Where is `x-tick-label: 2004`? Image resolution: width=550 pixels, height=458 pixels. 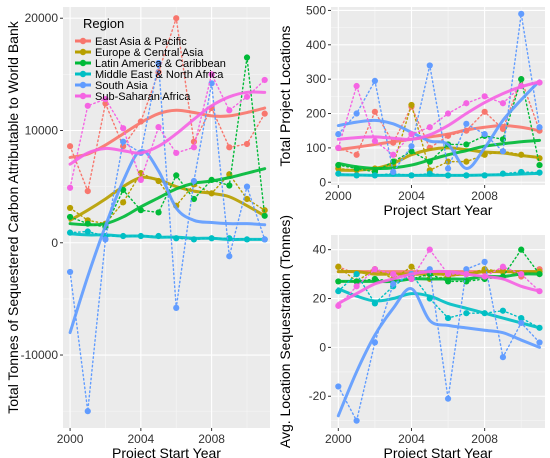
x-tick-label: 2004 is located at coordinates (140, 439).